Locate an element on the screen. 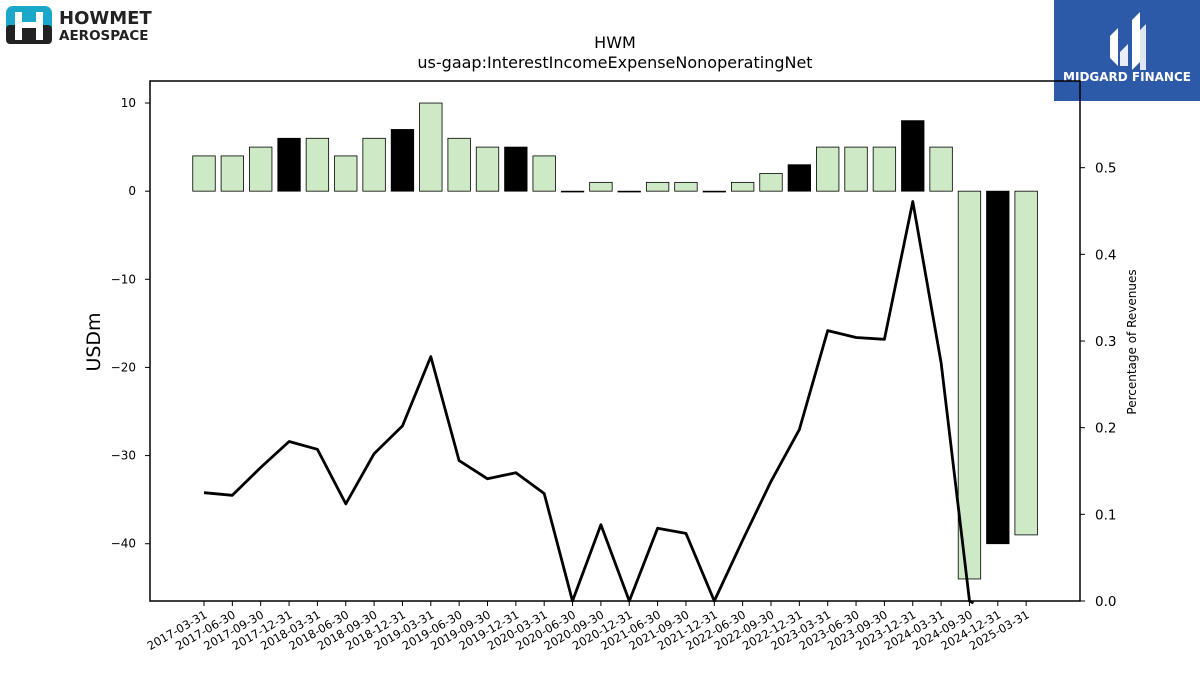  howmet-aerospace-logo: HOWMET AEROSPACE is located at coordinates (89, 26).